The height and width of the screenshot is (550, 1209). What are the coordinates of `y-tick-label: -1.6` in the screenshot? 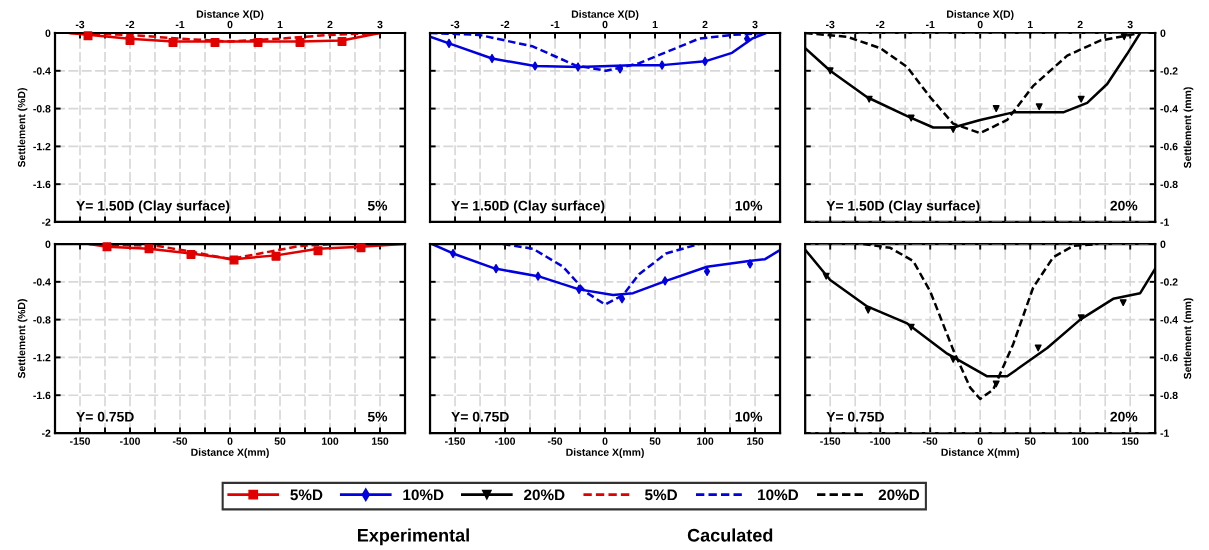 It's located at (42, 395).